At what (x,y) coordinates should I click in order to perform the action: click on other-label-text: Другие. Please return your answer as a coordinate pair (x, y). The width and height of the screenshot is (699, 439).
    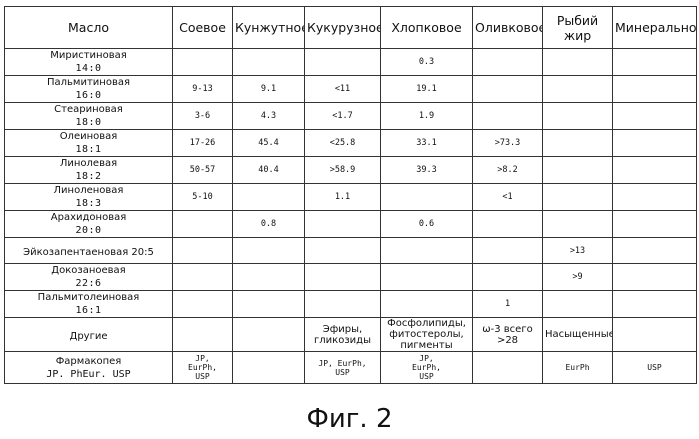
    Looking at the image, I should click on (89, 336).